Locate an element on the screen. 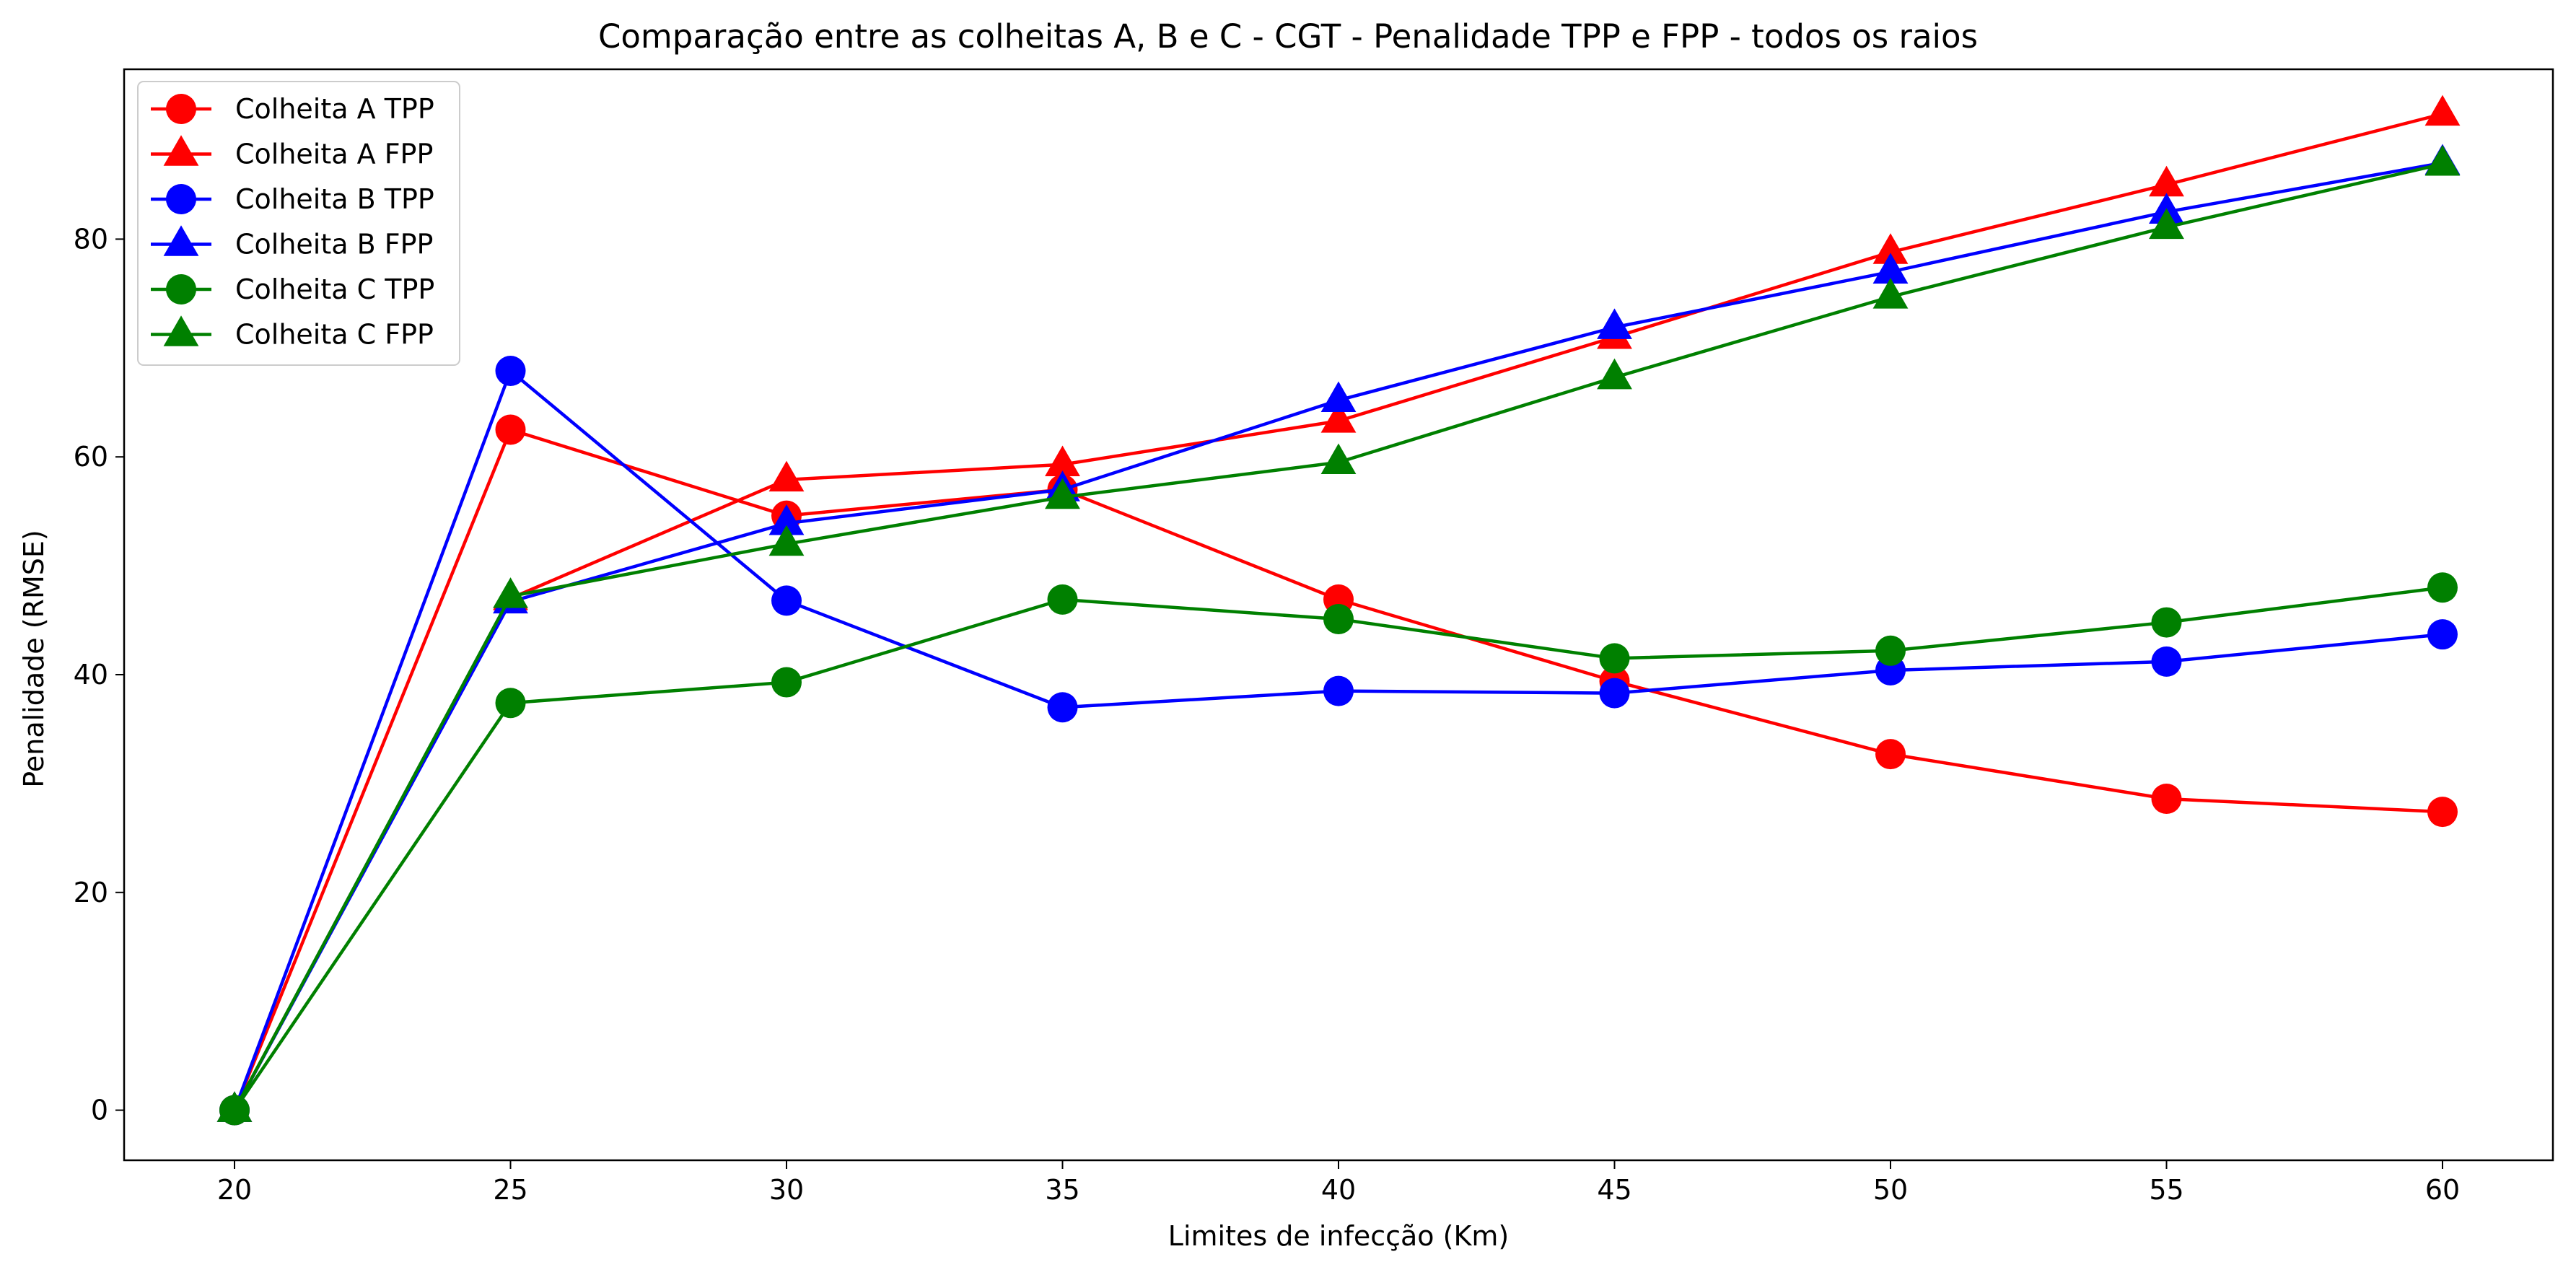 This screenshot has height=1275, width=2576. legend-item: Colheita C FPP is located at coordinates (292, 333).